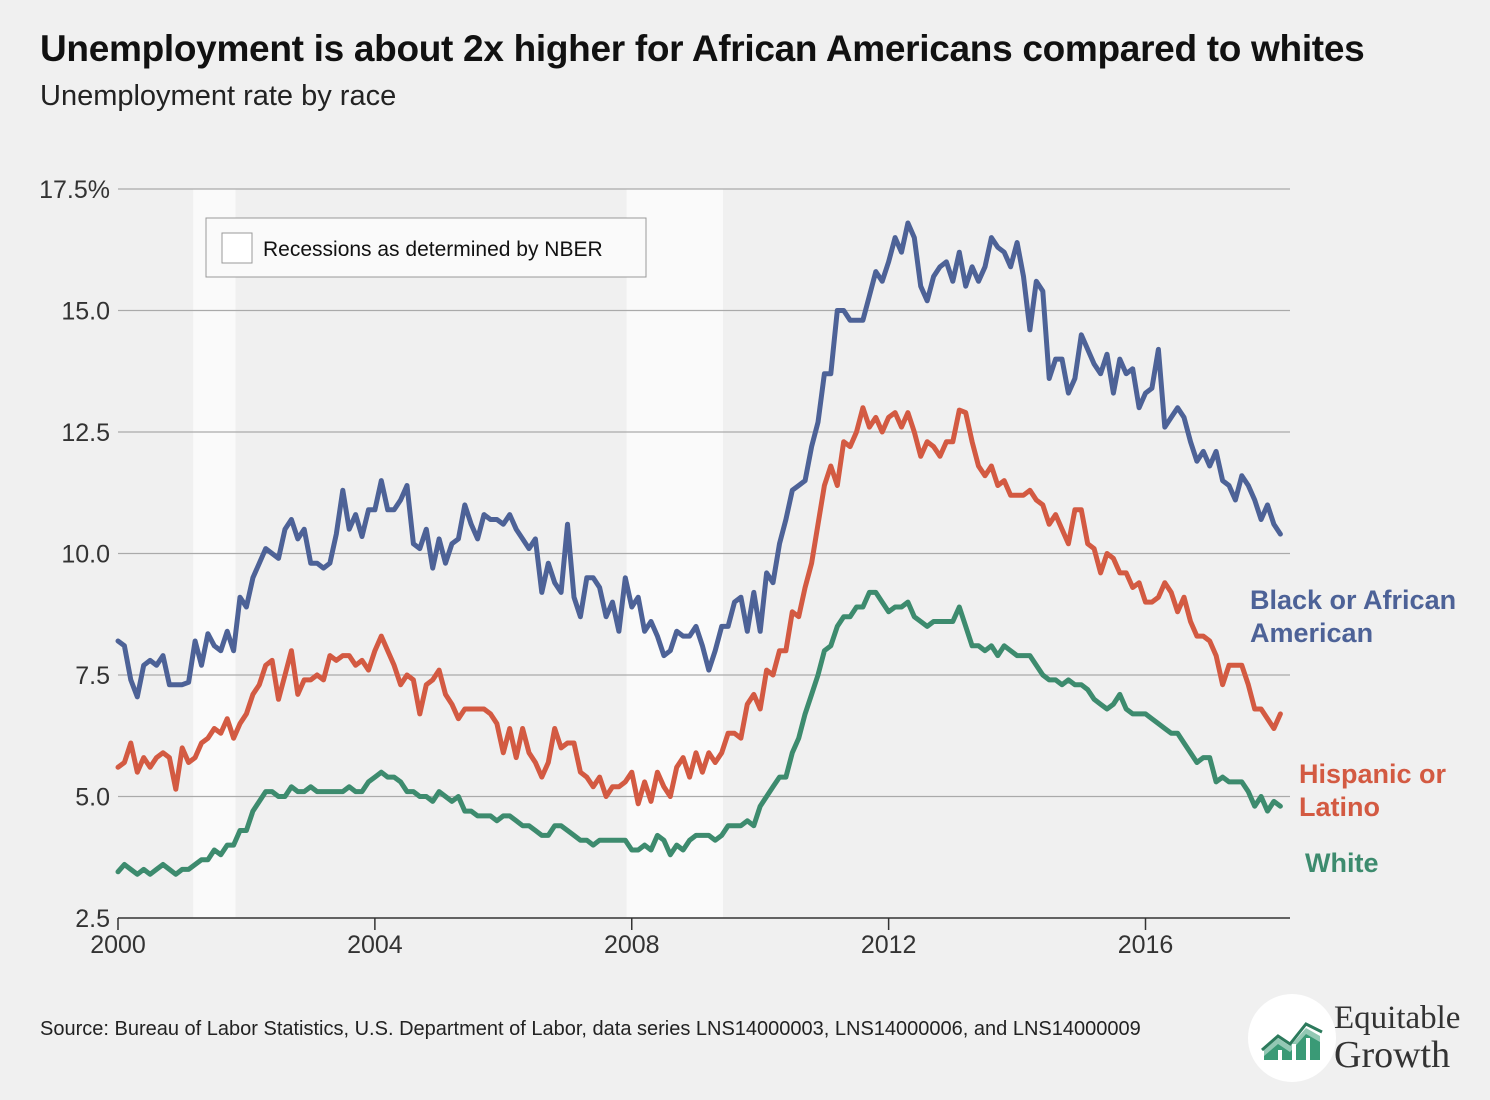 This screenshot has width=1490, height=1100. Describe the element at coordinates (218, 96) in the screenshot. I see `chart-subtitle: Unemployment rate by race` at that location.